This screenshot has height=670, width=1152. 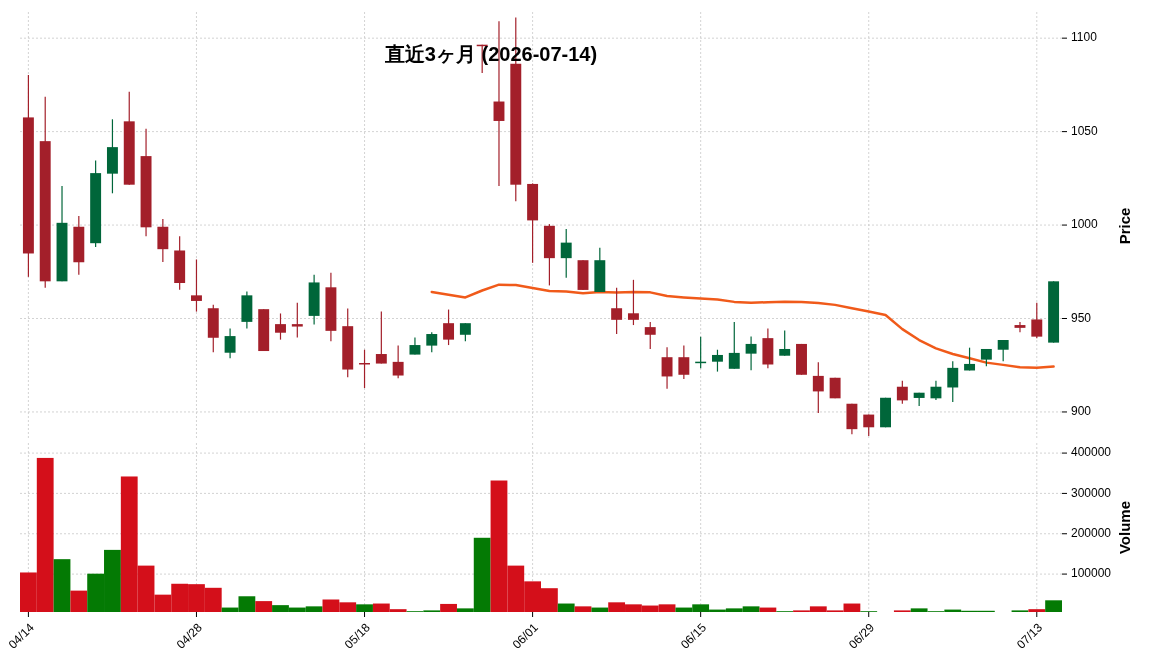 I want to click on y-tick-label: 1050, so click(x=1085, y=130).